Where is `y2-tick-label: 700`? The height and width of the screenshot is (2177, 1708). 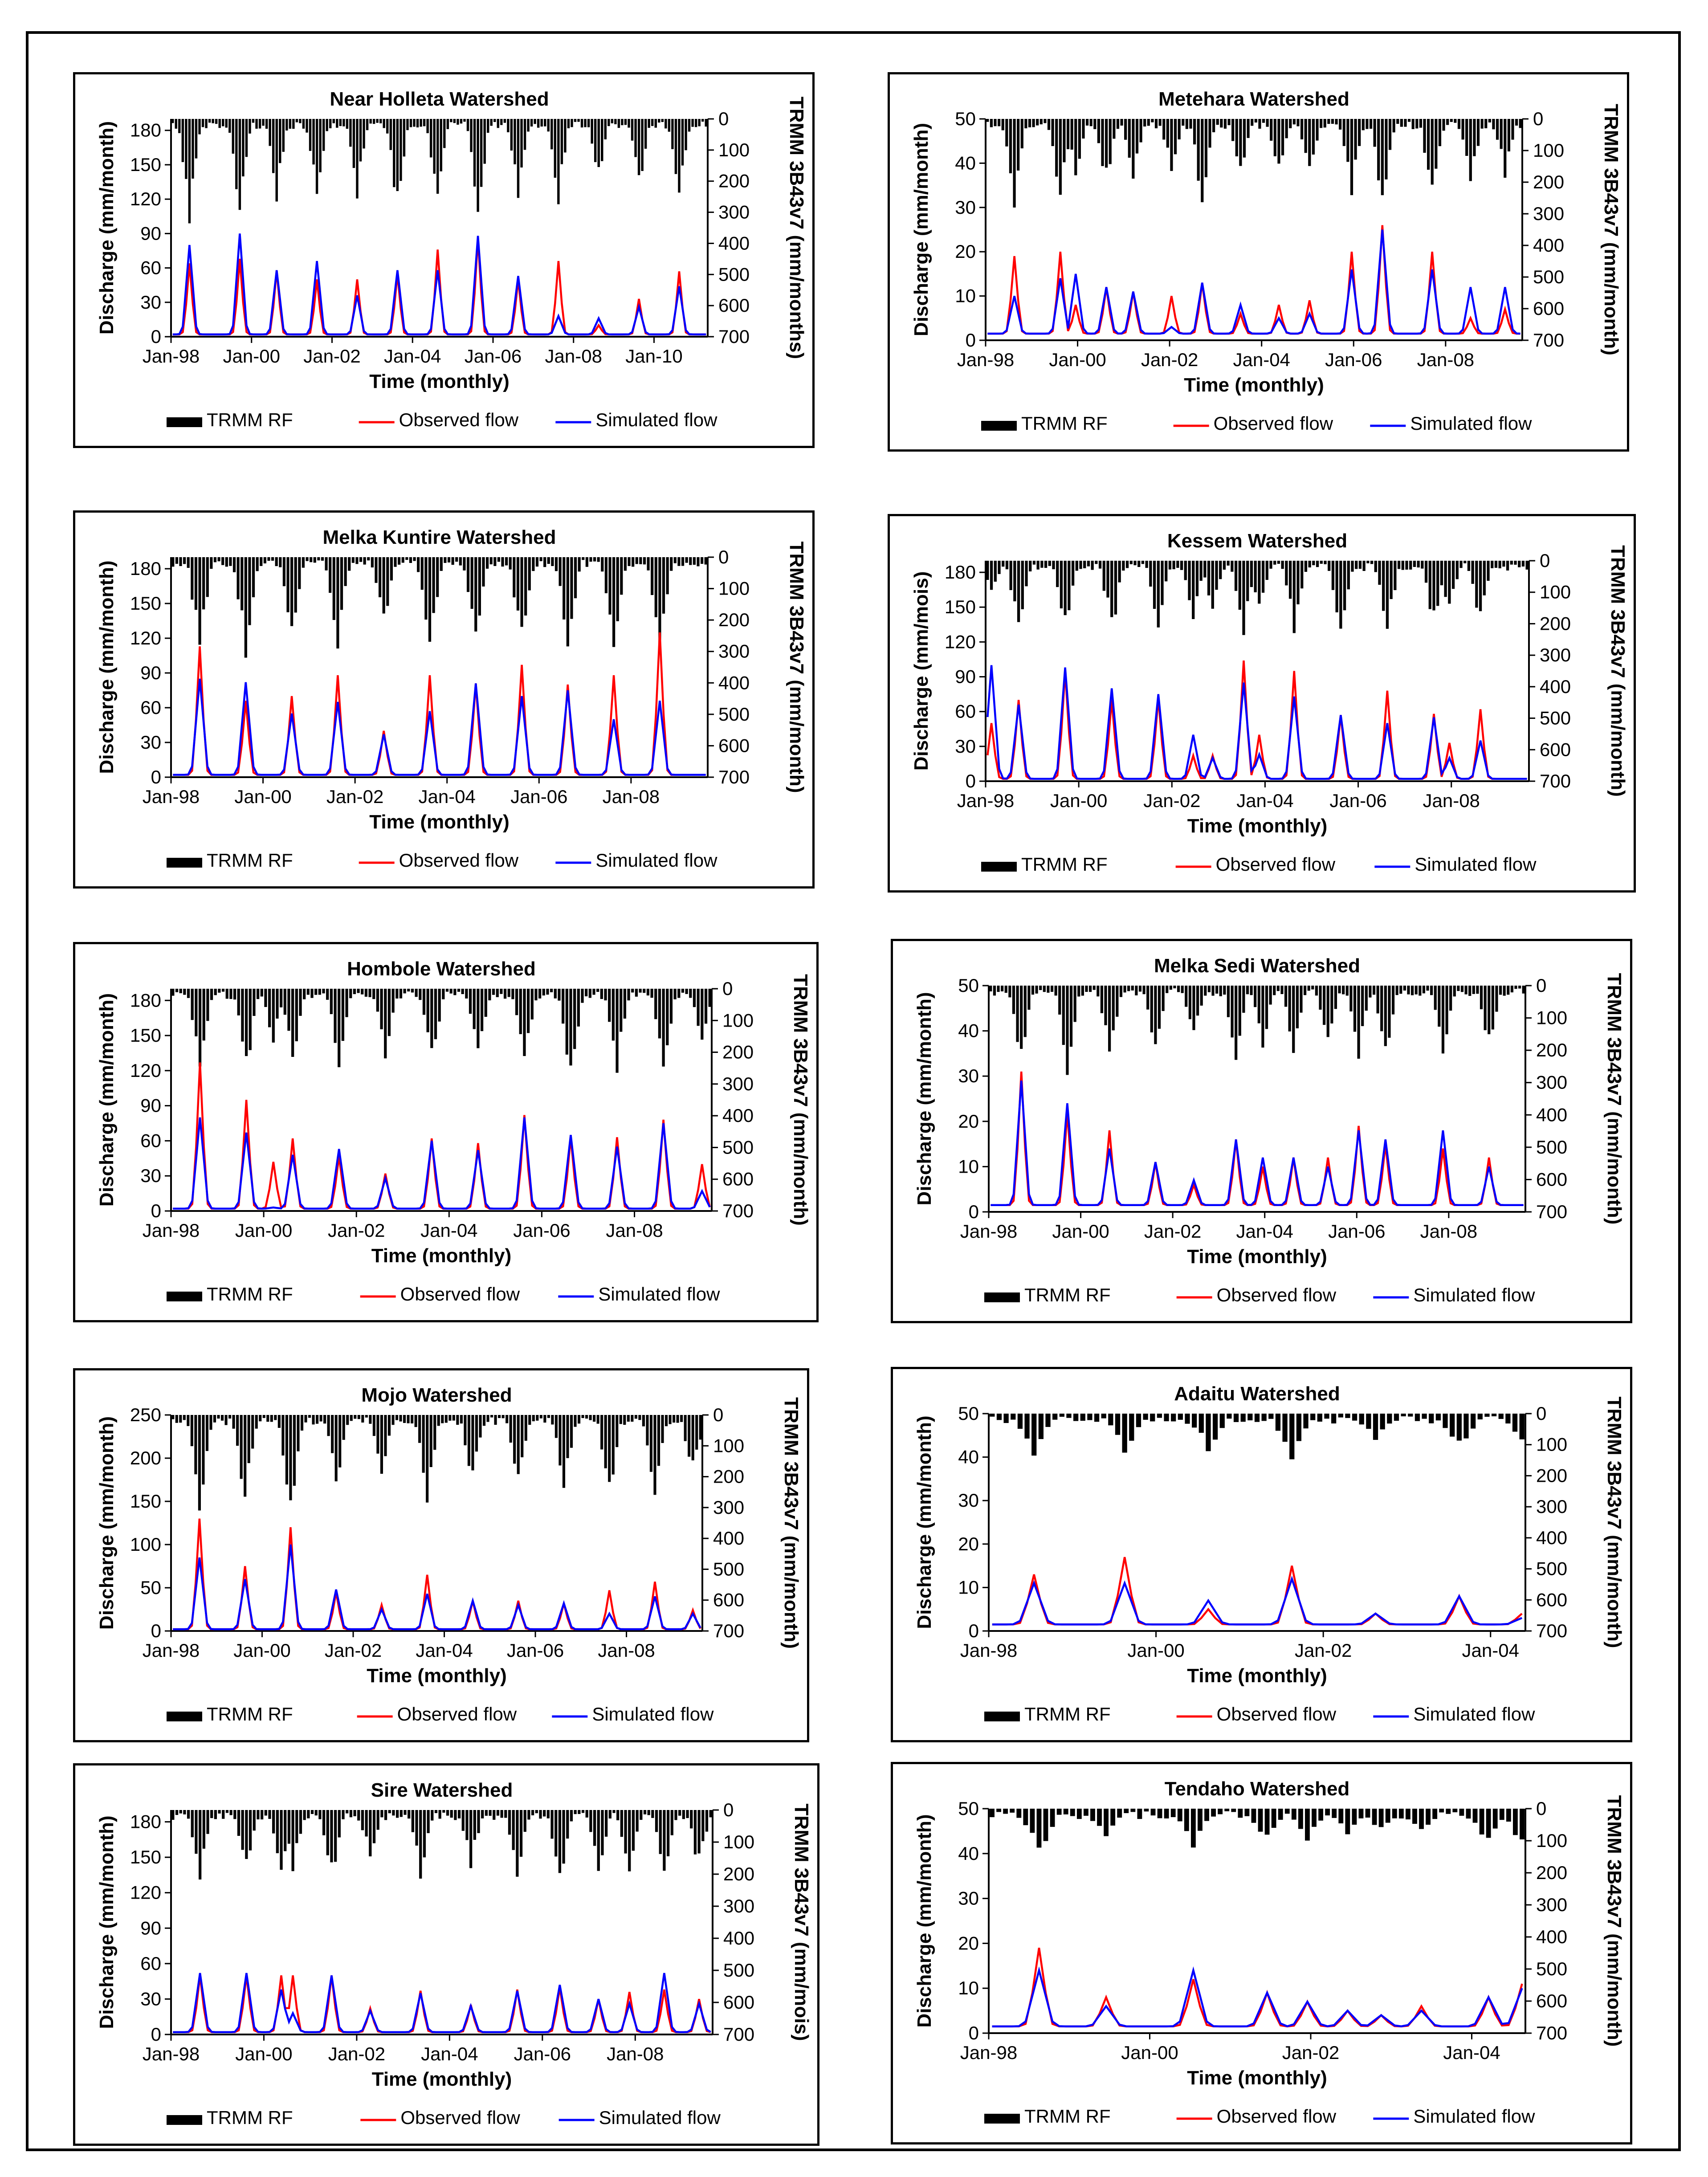 y2-tick-label: 700 is located at coordinates (1551, 1630).